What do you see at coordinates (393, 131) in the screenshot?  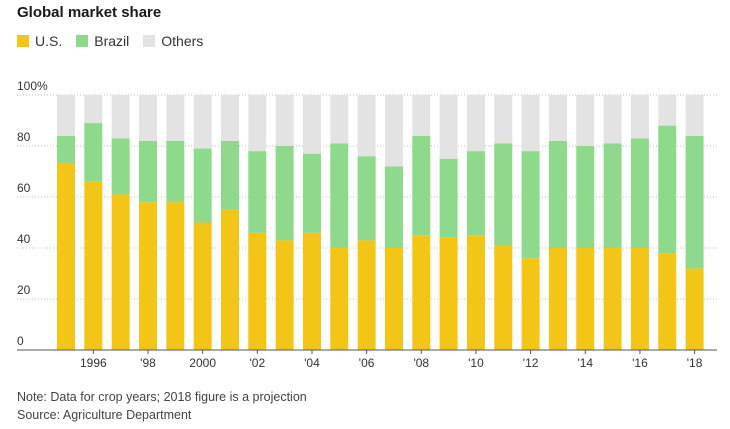 I see `bar-others-2007` at bounding box center [393, 131].